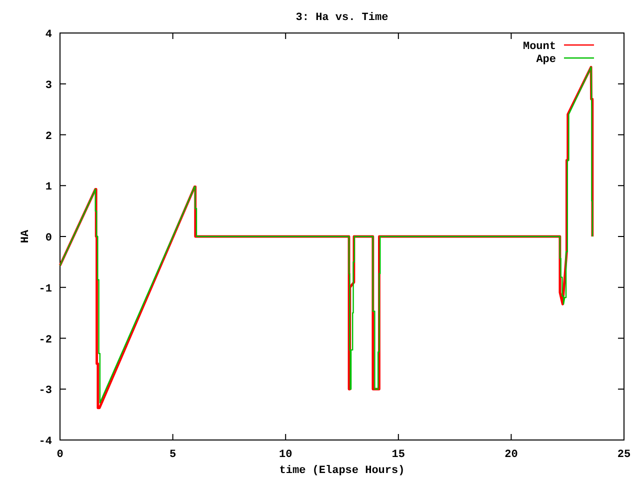 The width and height of the screenshot is (640, 480). I want to click on y-tick-label: 3, so click(48, 86).